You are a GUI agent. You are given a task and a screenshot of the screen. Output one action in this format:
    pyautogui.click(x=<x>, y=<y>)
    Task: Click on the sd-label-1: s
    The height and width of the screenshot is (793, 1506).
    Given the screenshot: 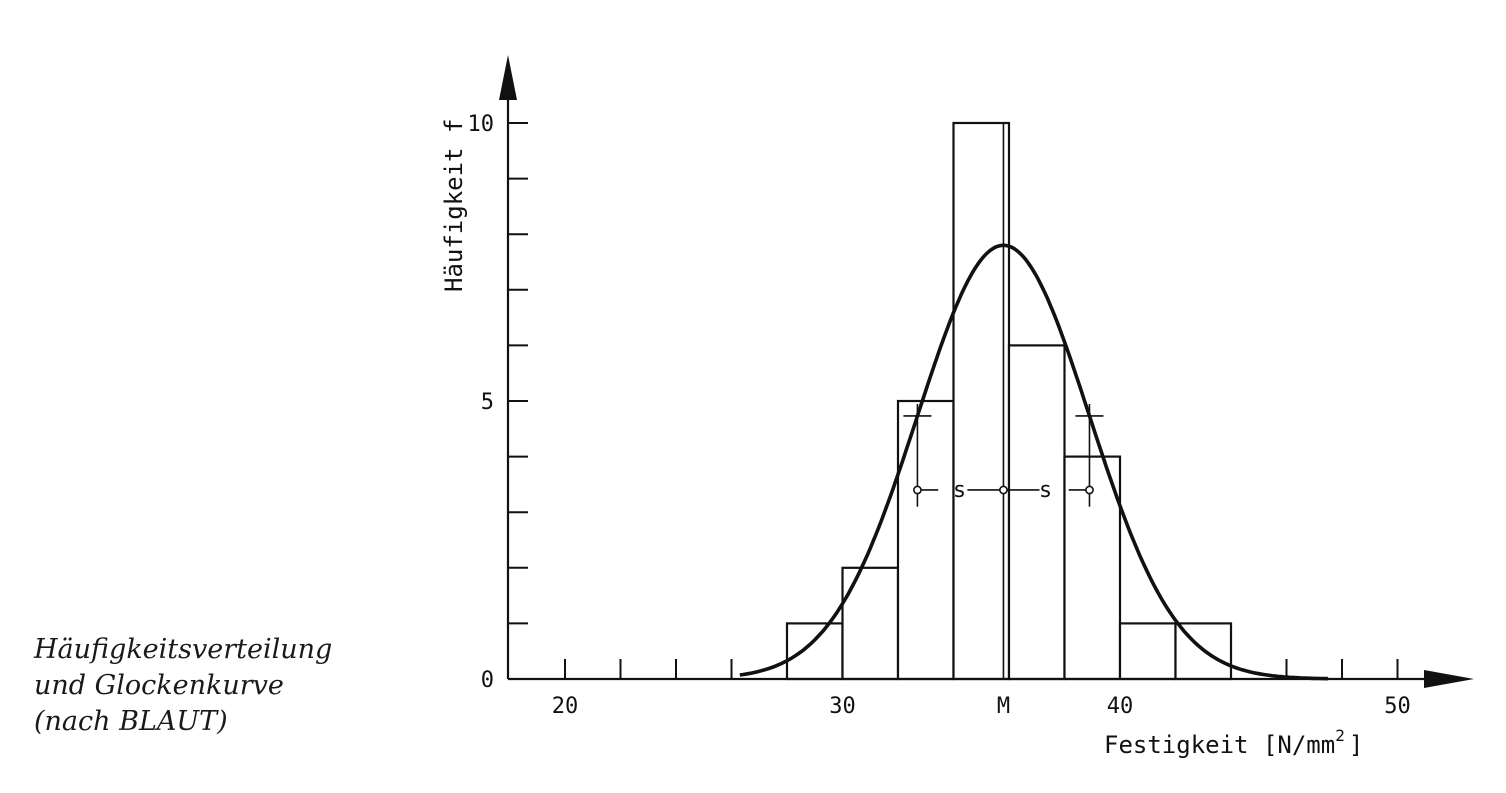 What is the action you would take?
    pyautogui.click(x=959, y=490)
    